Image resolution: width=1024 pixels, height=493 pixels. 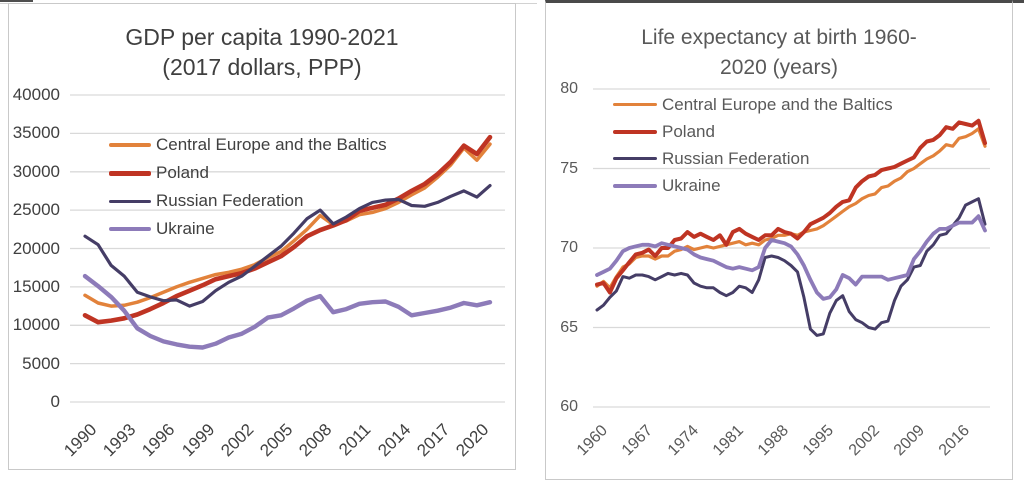 What do you see at coordinates (36, 248) in the screenshot?
I see `y-tick-label: 20000` at bounding box center [36, 248].